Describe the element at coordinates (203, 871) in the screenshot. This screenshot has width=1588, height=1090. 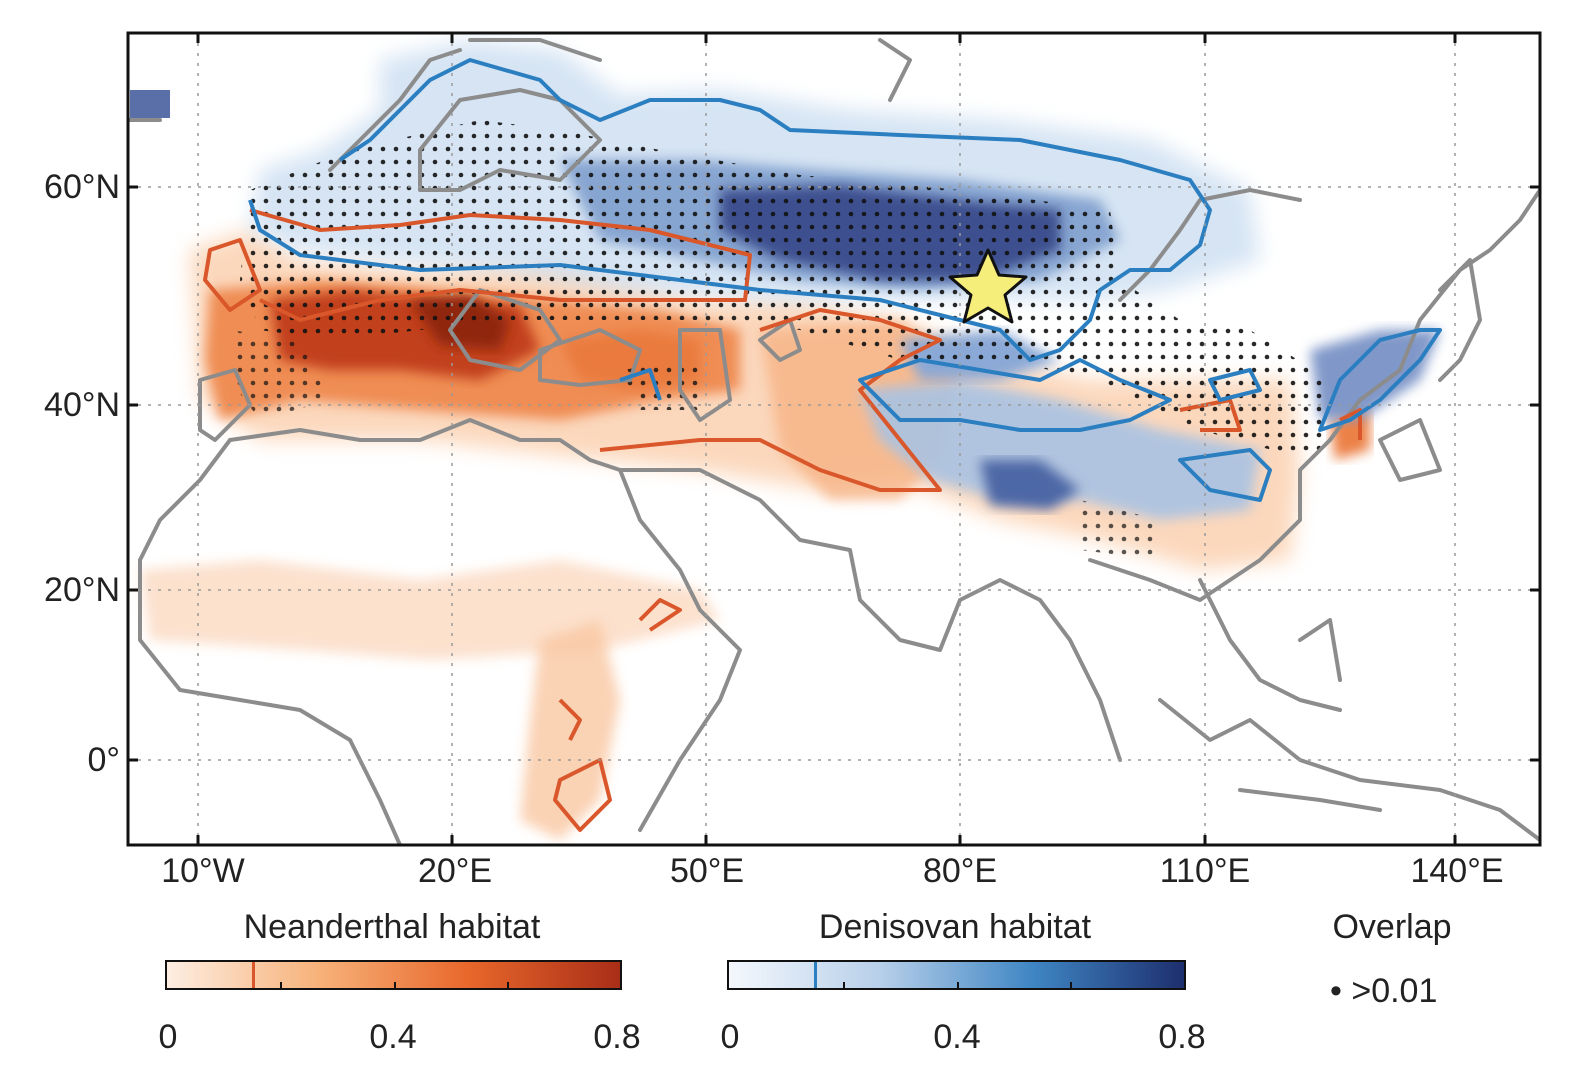
I see `lon-label-10w: 10°W` at that location.